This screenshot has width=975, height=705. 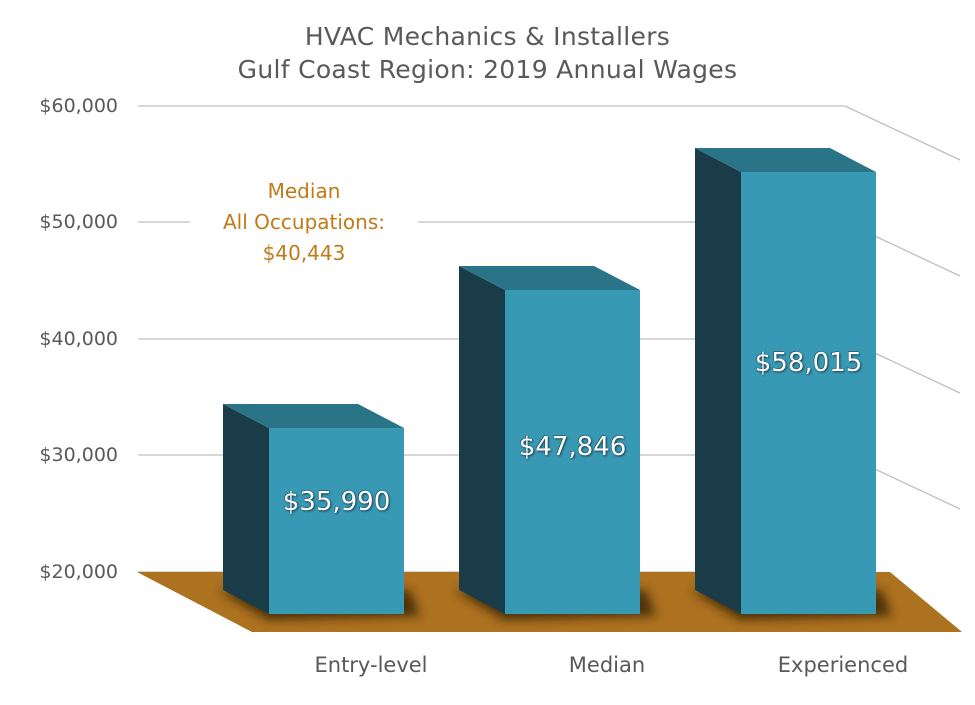 What do you see at coordinates (78, 222) in the screenshot?
I see `y-tick-50000: $50,000` at bounding box center [78, 222].